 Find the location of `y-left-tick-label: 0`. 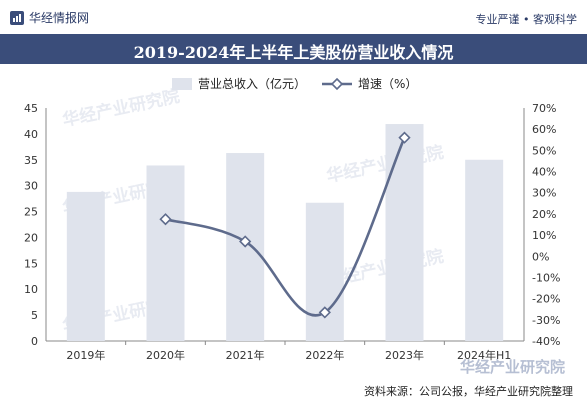

y-left-tick-label: 0 is located at coordinates (34, 341).